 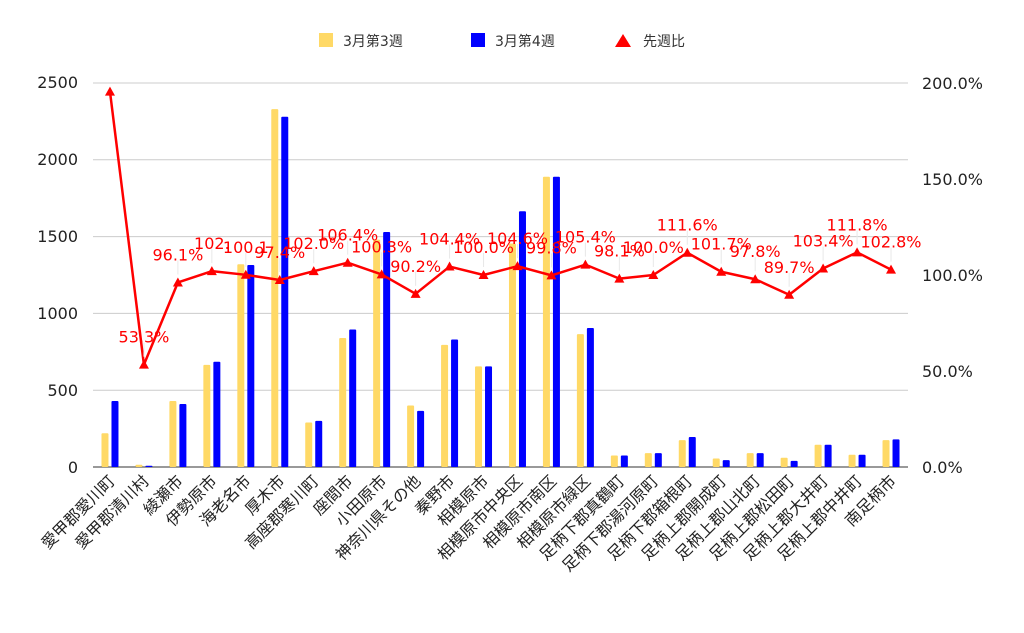 What do you see at coordinates (57, 236) in the screenshot?
I see `left-tick-1500: 1500` at bounding box center [57, 236].